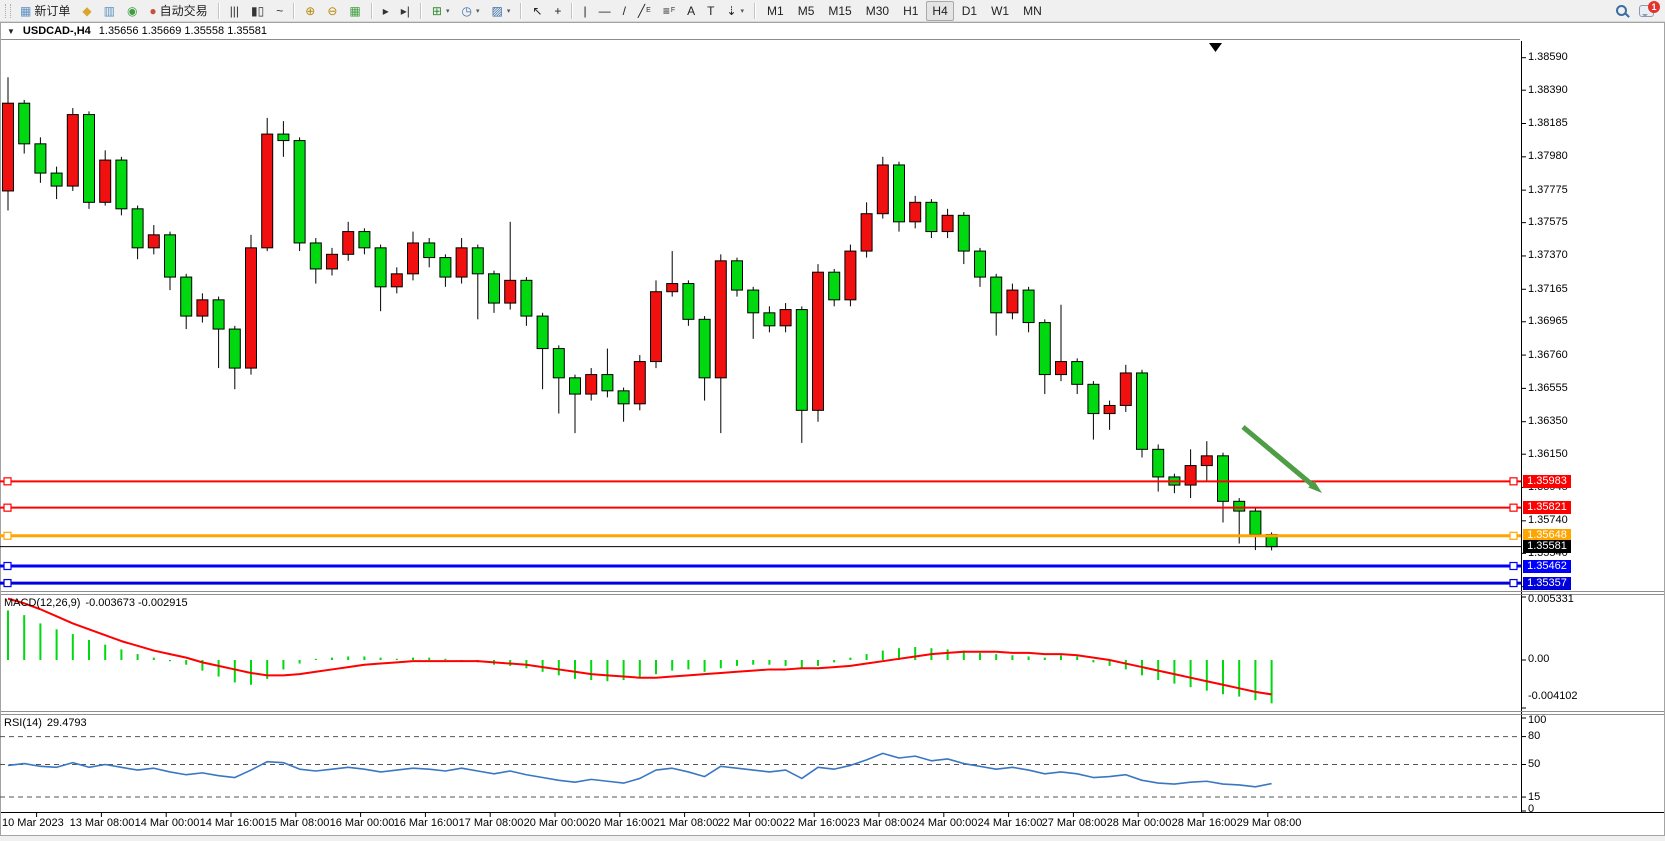 This screenshot has width=1665, height=841. Describe the element at coordinates (153, 10) in the screenshot. I see `auto-trading-icon: ●` at that location.